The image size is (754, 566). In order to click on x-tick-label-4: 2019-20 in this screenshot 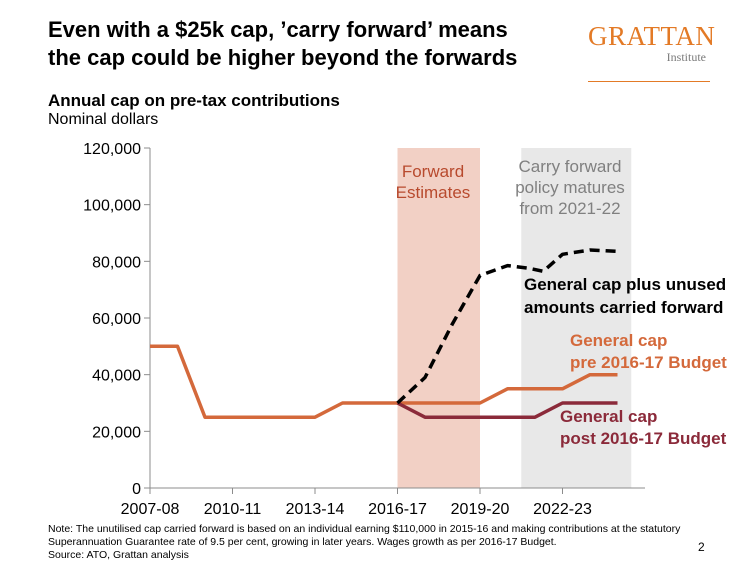, I will do `click(480, 509)`.